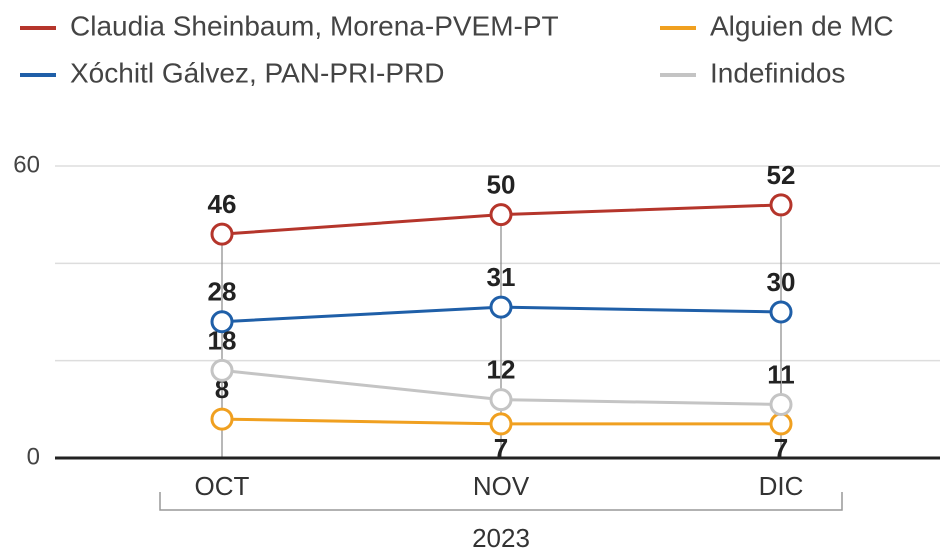  Describe the element at coordinates (781, 175) in the screenshot. I see `data-label: 52` at that location.